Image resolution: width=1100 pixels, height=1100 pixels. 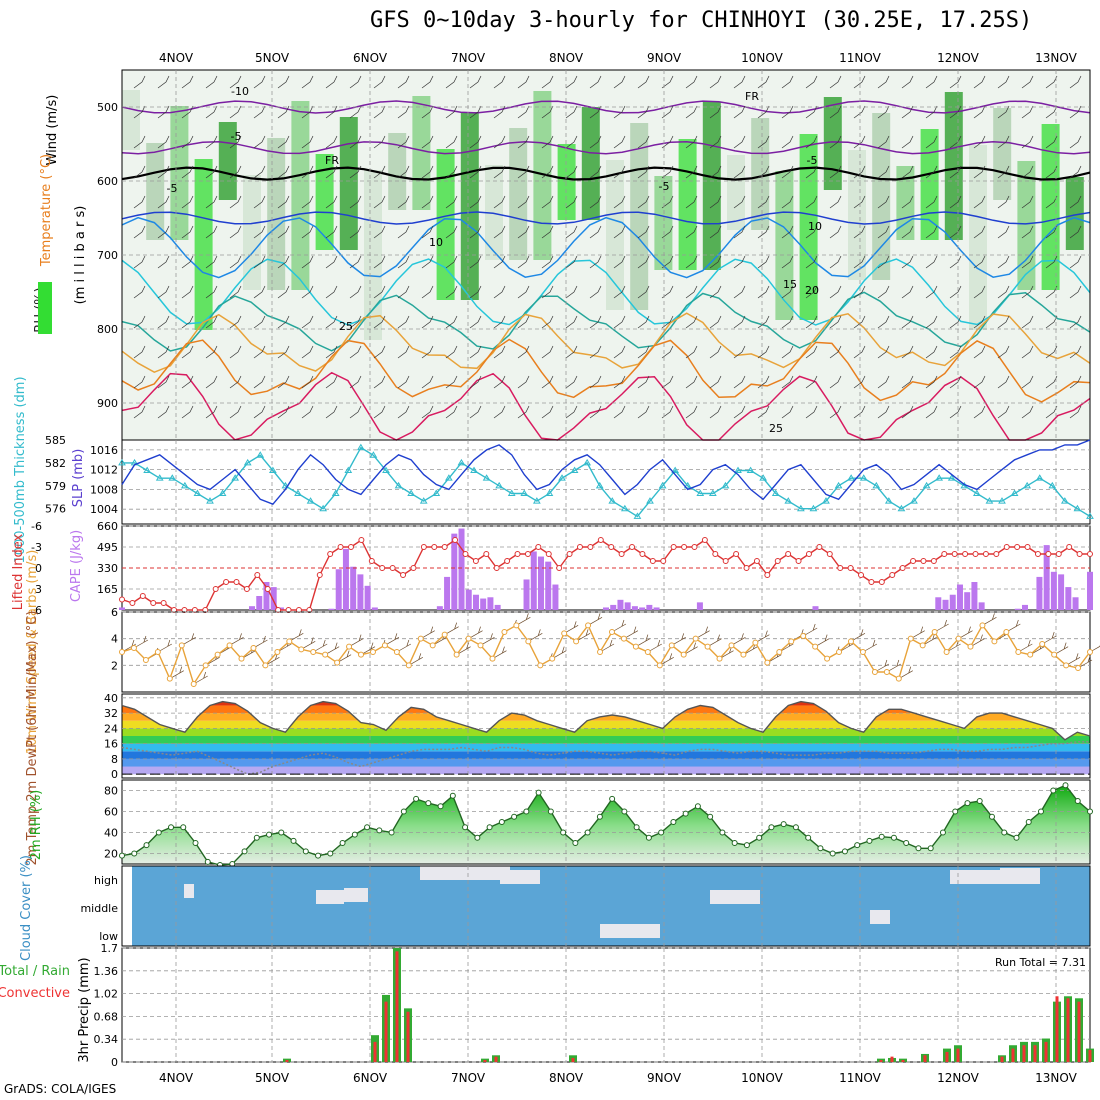 I want to click on slp-line, so click(x=606, y=472).